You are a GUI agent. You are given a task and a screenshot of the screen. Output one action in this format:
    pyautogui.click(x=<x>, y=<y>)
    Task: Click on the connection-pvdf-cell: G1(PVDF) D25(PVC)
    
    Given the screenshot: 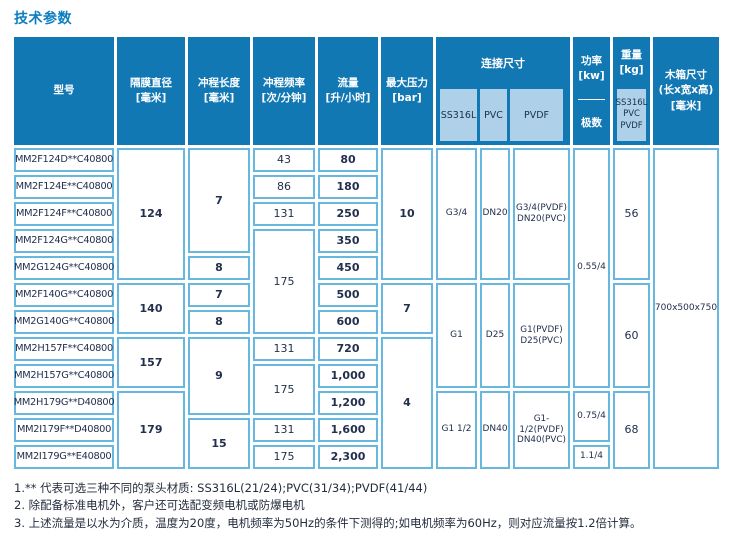 What is the action you would take?
    pyautogui.click(x=541, y=335)
    